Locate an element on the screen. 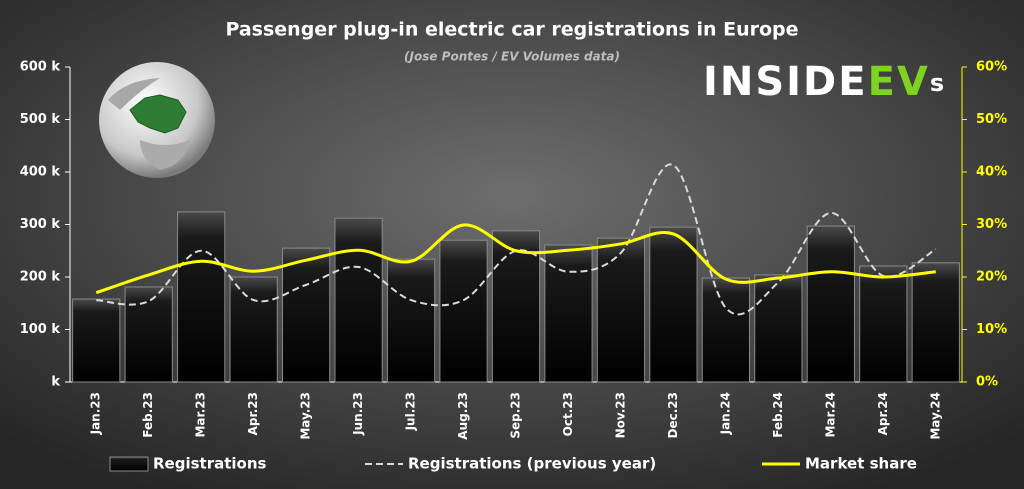 The height and width of the screenshot is (489, 1024). legend-swatch is located at coordinates (129, 464).